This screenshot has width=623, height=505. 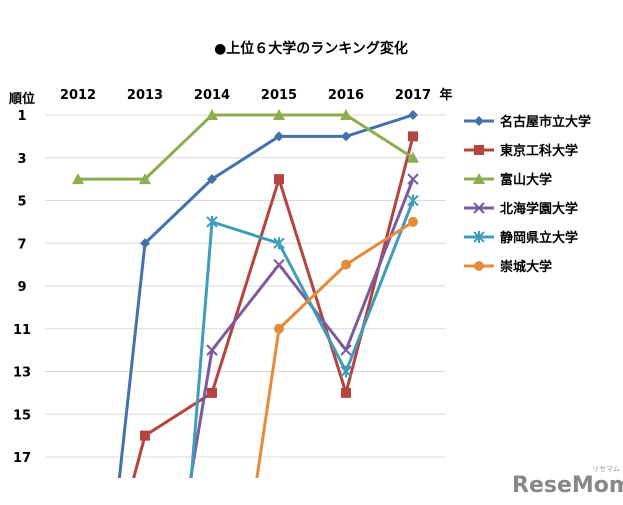 What do you see at coordinates (21, 116) in the screenshot?
I see `y-tick-1: 1` at bounding box center [21, 116].